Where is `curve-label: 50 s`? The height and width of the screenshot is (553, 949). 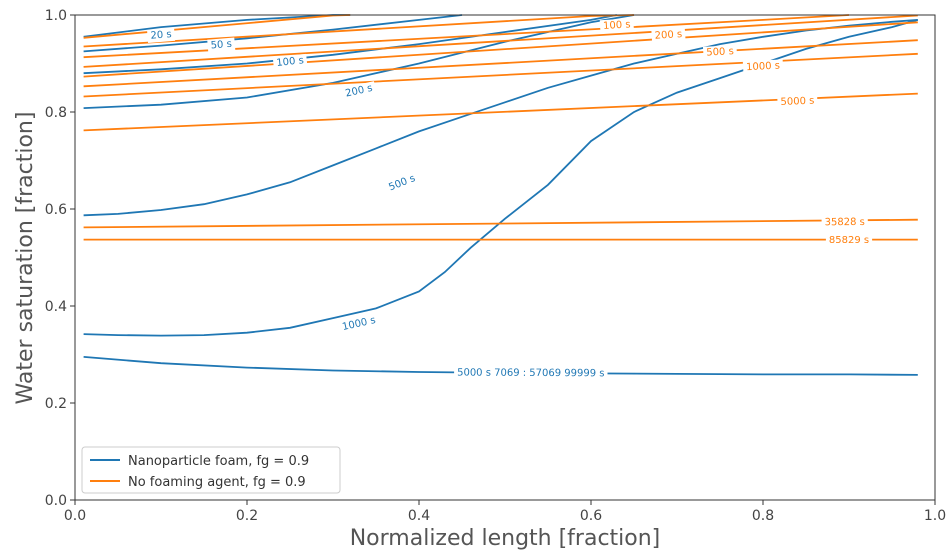 curve-label: 50 s is located at coordinates (221, 45).